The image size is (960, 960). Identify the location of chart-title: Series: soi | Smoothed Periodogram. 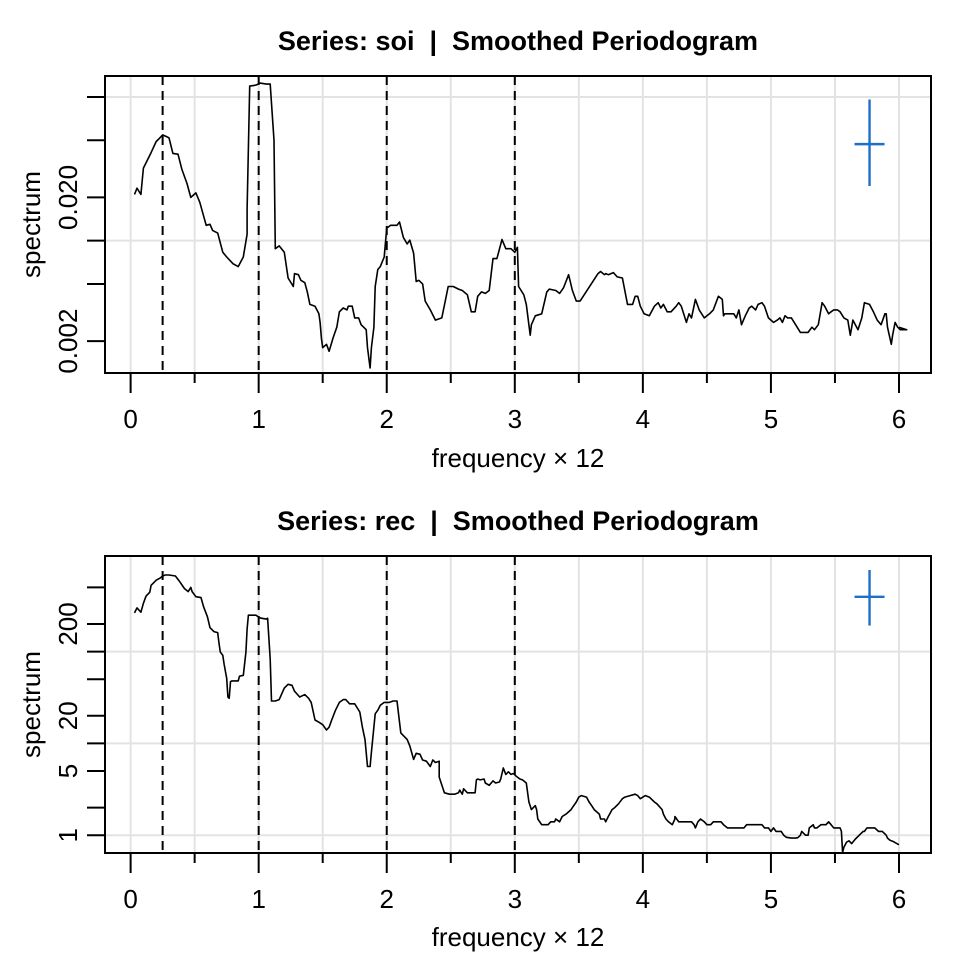
(518, 41).